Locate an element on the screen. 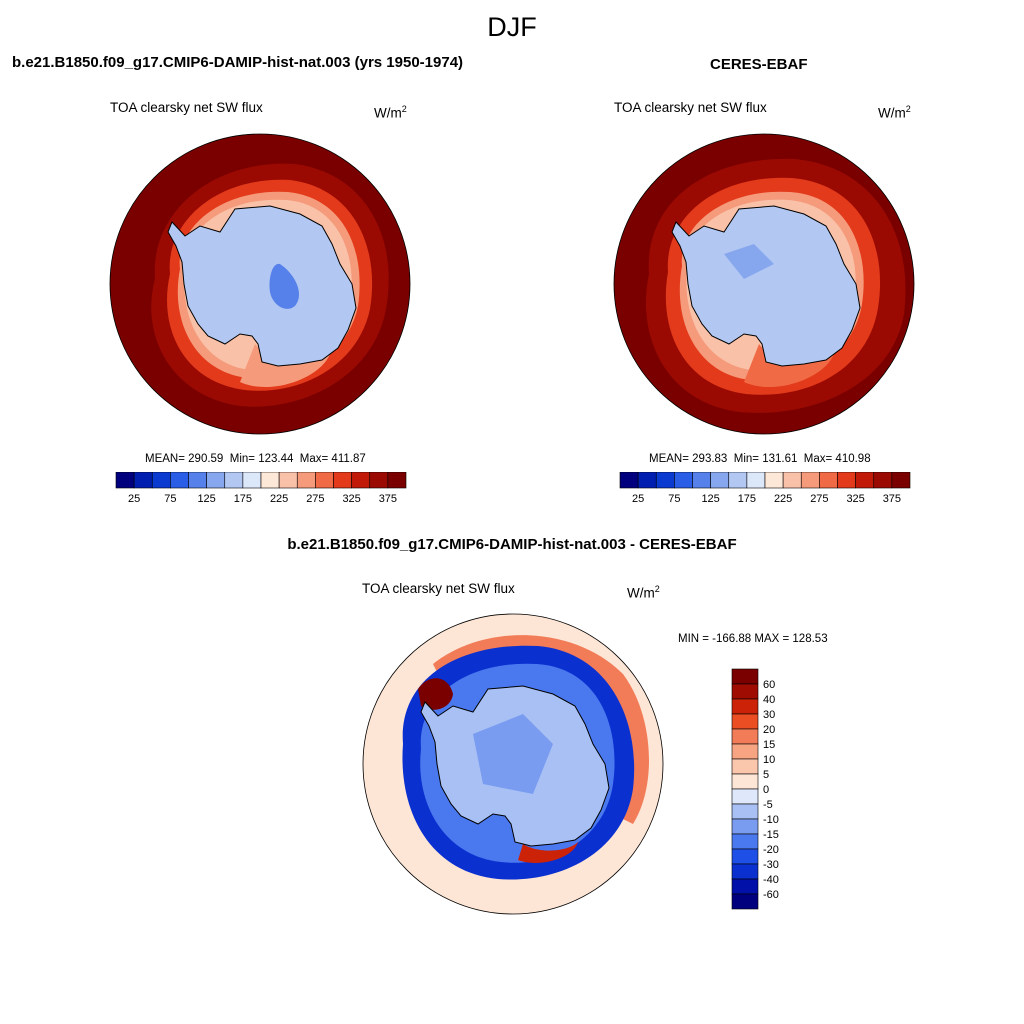 This screenshot has width=1024, height=1024. panel3-colorbar-tick-label: 10 is located at coordinates (769, 760).